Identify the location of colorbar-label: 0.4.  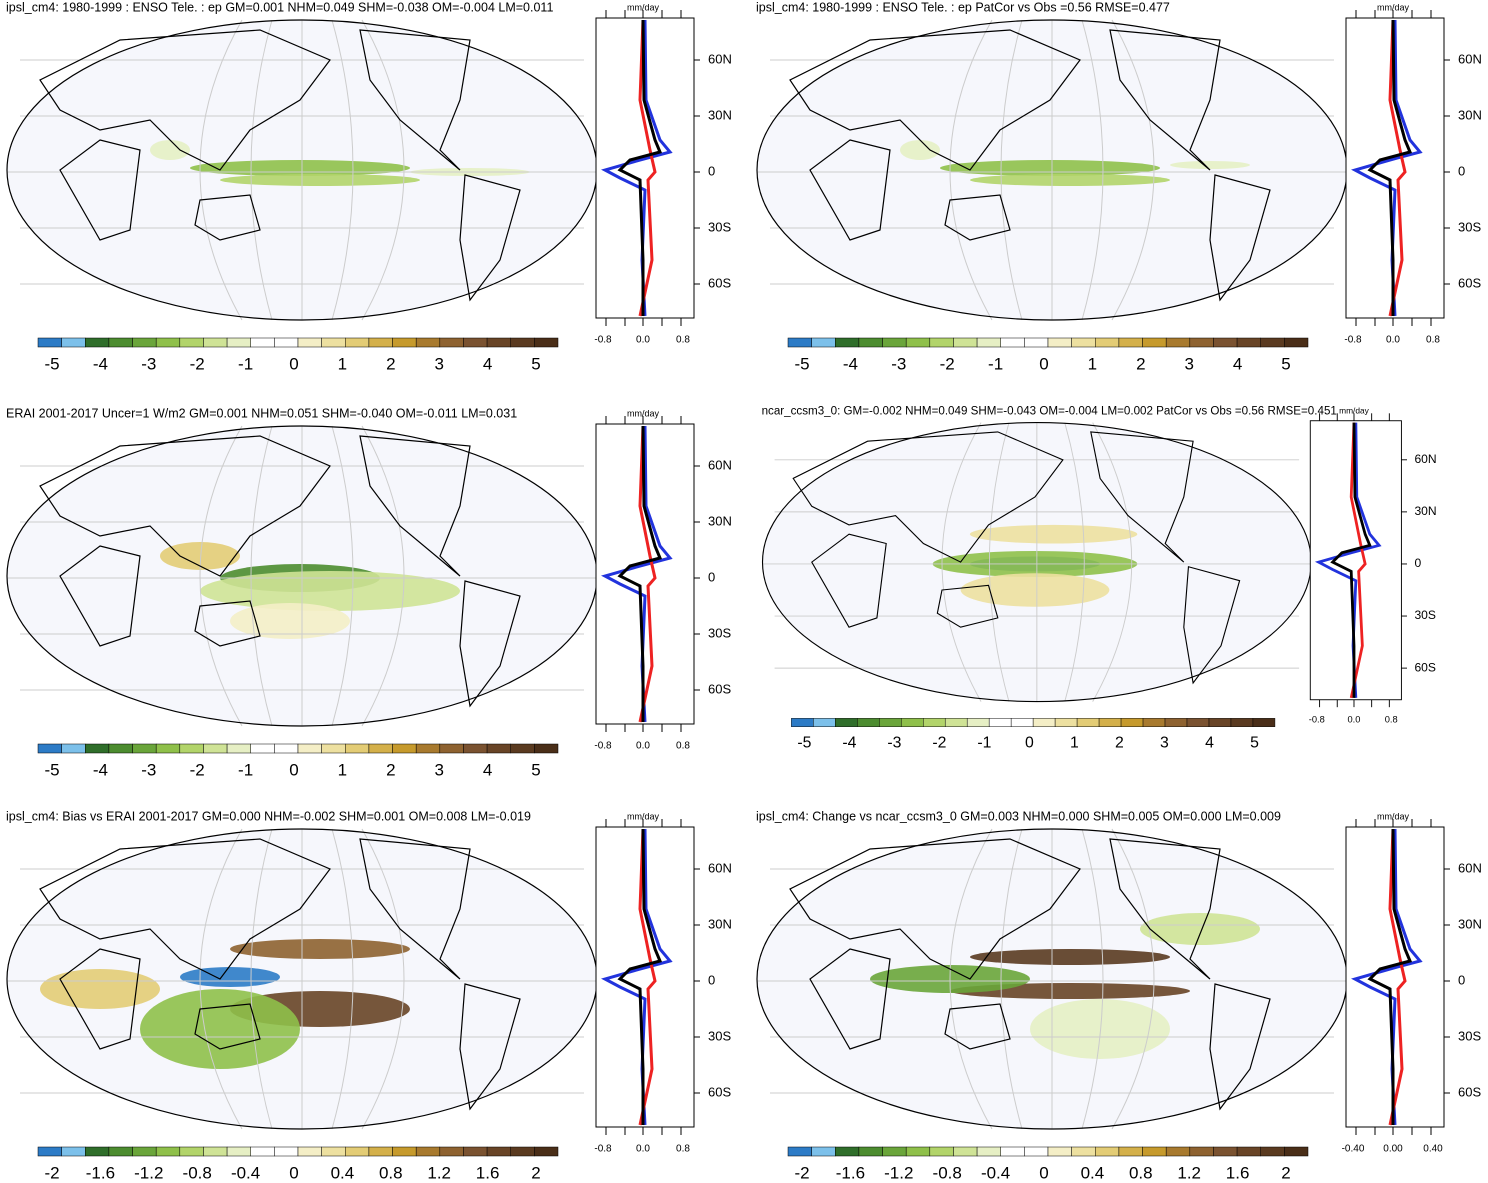
(1093, 1172).